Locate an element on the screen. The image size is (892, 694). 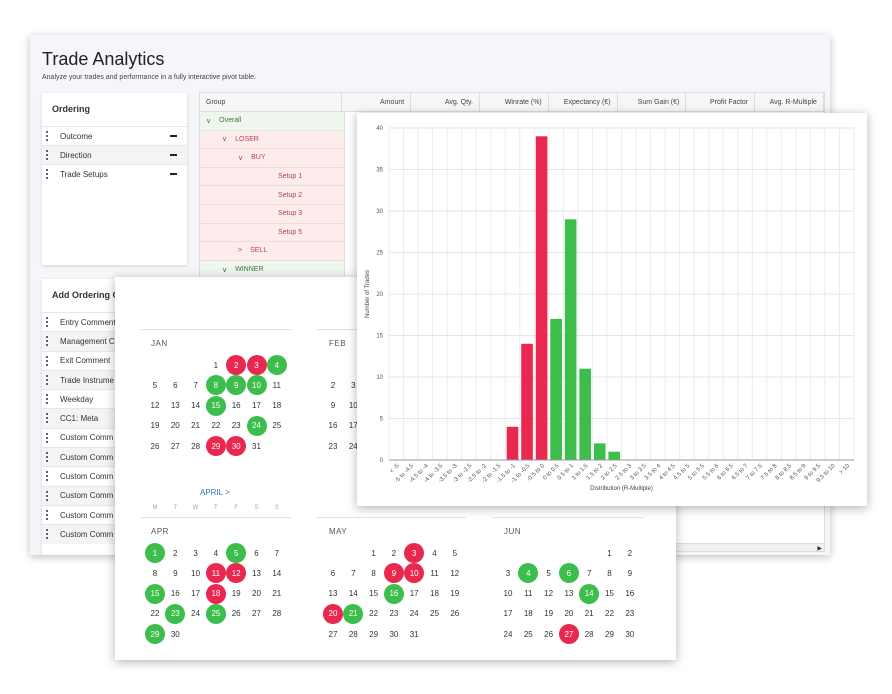
chevron-right-icon: > is located at coordinates (240, 251).